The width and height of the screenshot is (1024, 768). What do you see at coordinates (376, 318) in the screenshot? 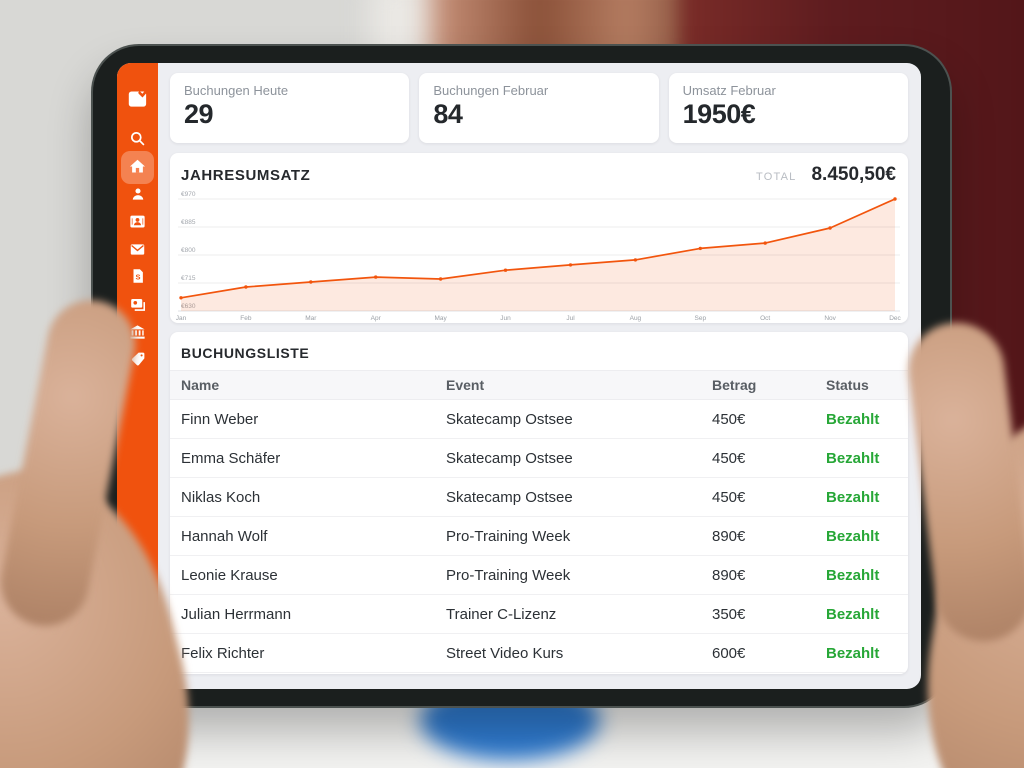
I see `svg-text: Apr` at bounding box center [376, 318].